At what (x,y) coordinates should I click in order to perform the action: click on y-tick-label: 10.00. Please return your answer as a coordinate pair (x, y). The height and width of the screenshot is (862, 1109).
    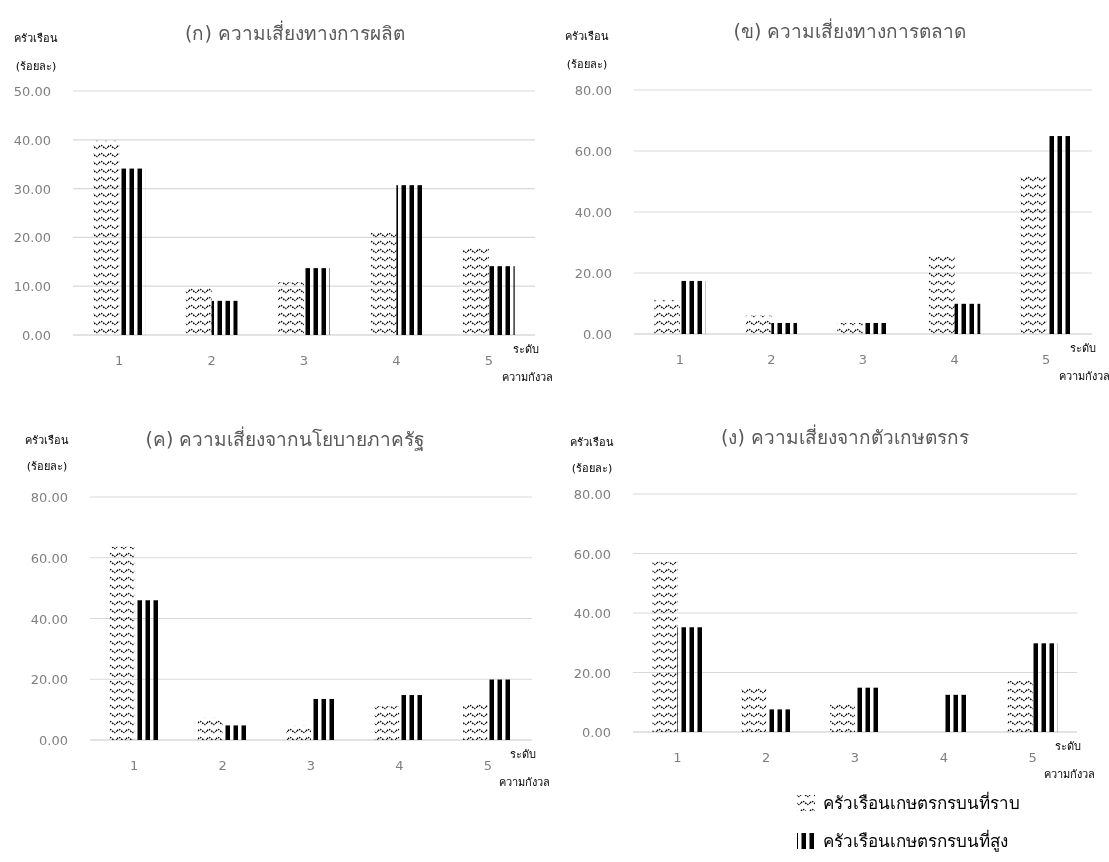
    Looking at the image, I should click on (32, 287).